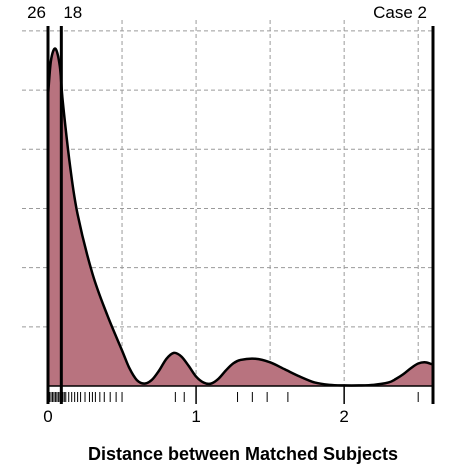  Describe the element at coordinates (47, 416) in the screenshot. I see `x-tick-label: 0` at that location.